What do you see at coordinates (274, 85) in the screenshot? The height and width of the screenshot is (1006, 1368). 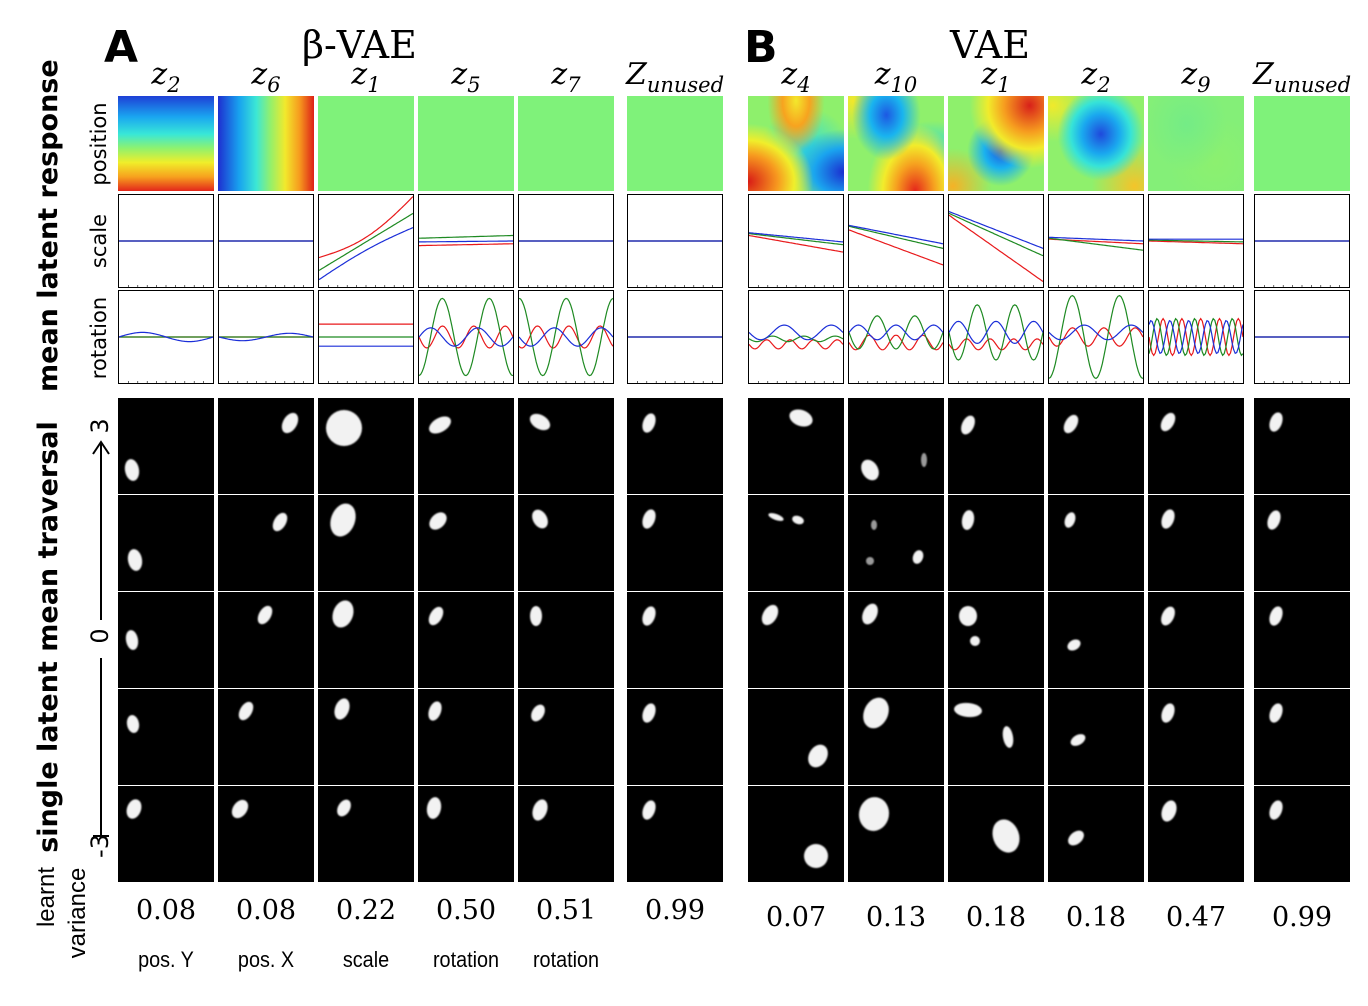 I see `latent-index: 6` at bounding box center [274, 85].